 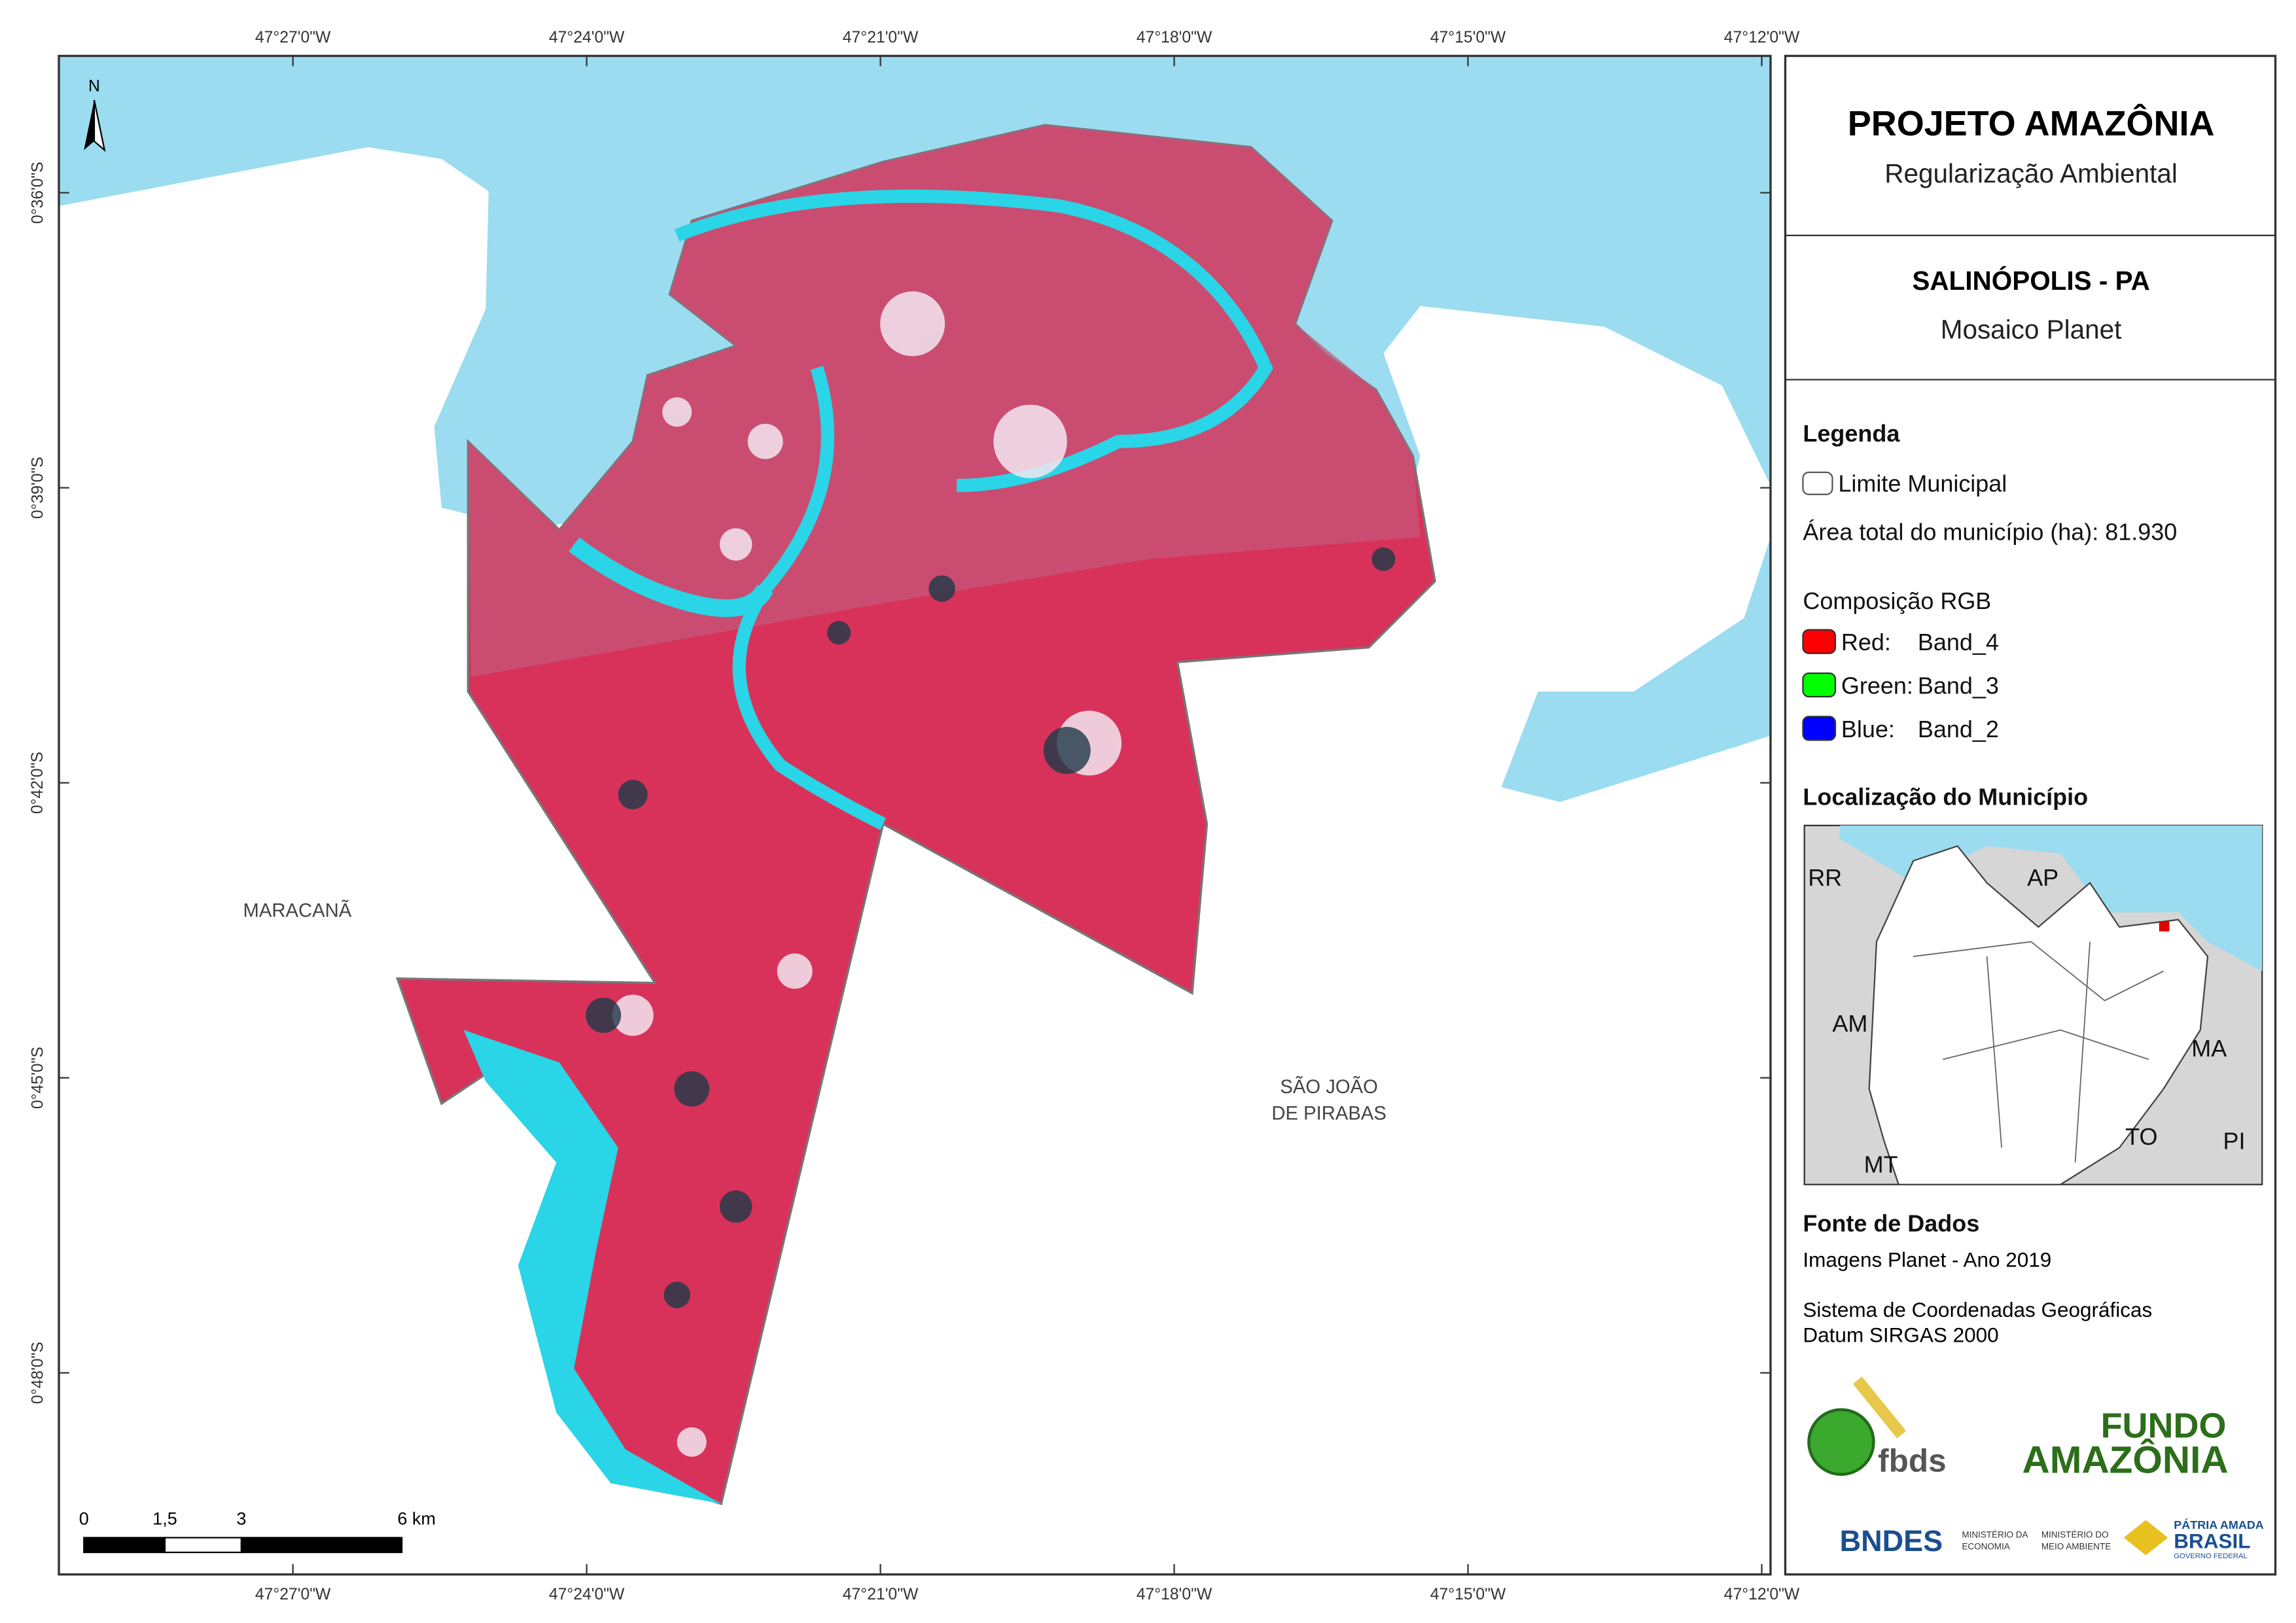 What do you see at coordinates (1978, 1310) in the screenshot?
I see `source-text: Sistema de Coordenadas Geográficas` at bounding box center [1978, 1310].